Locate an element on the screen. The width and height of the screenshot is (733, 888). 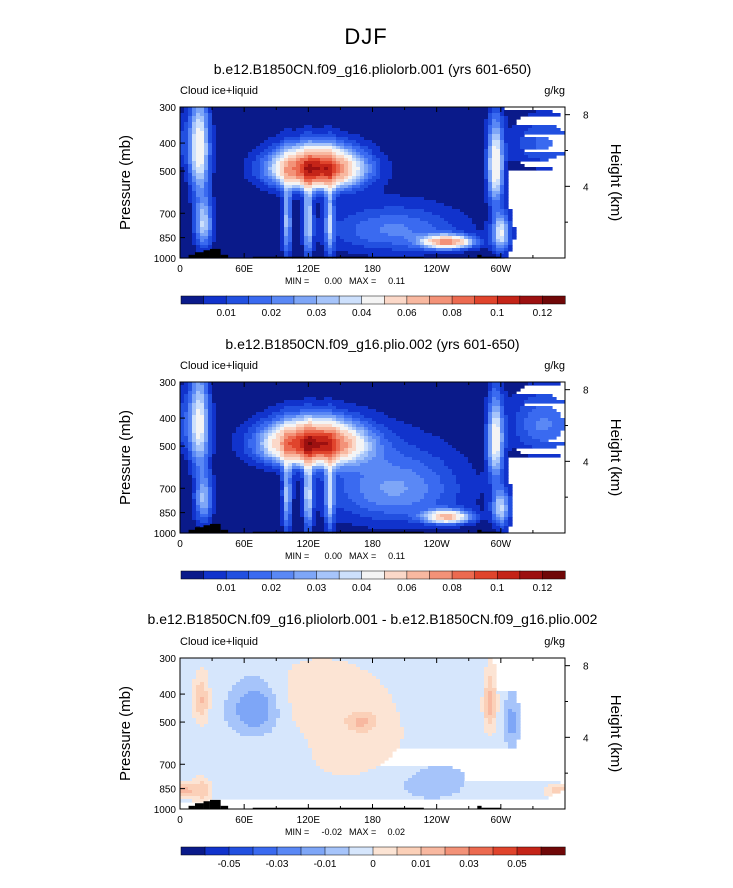
terrain-mask is located at coordinates (344, 253).